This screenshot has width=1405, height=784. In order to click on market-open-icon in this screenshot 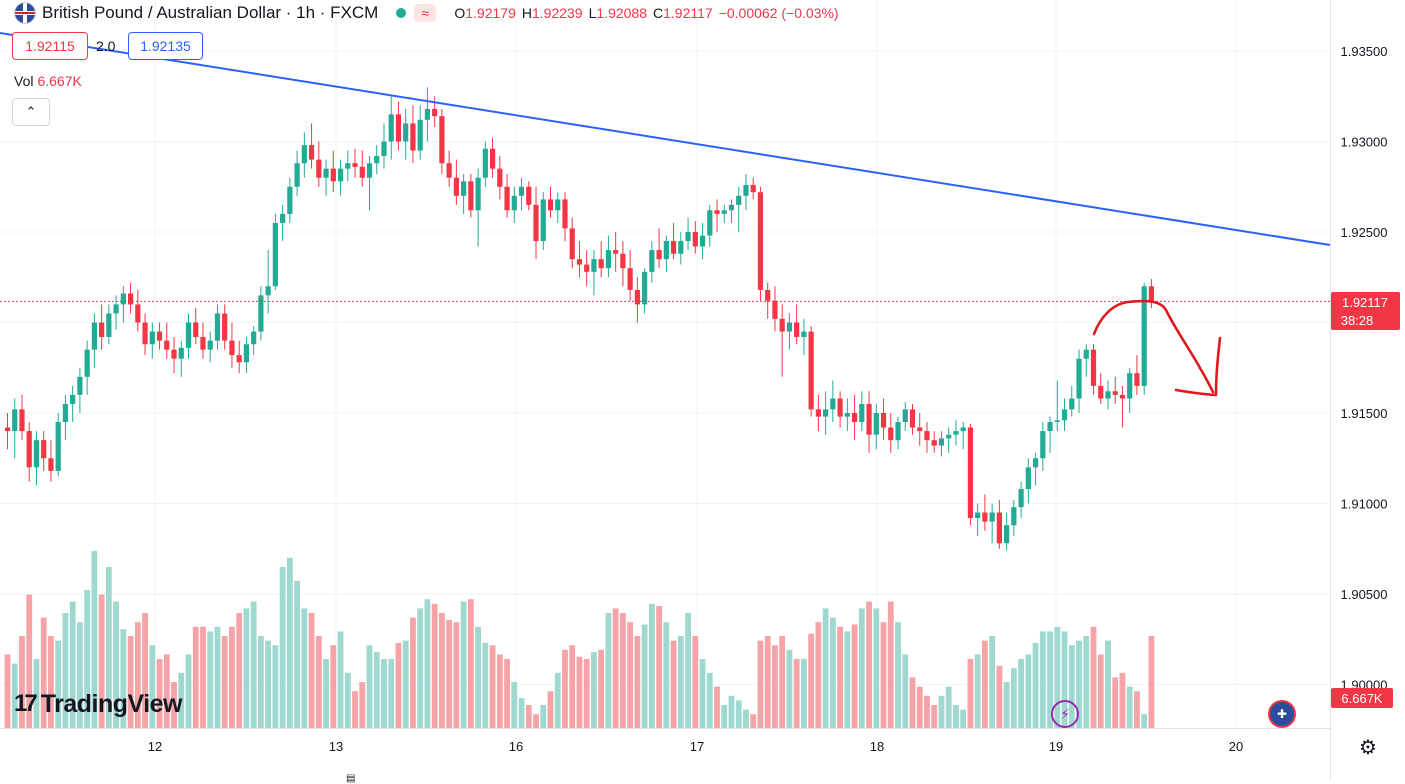, I will do `click(401, 13)`.